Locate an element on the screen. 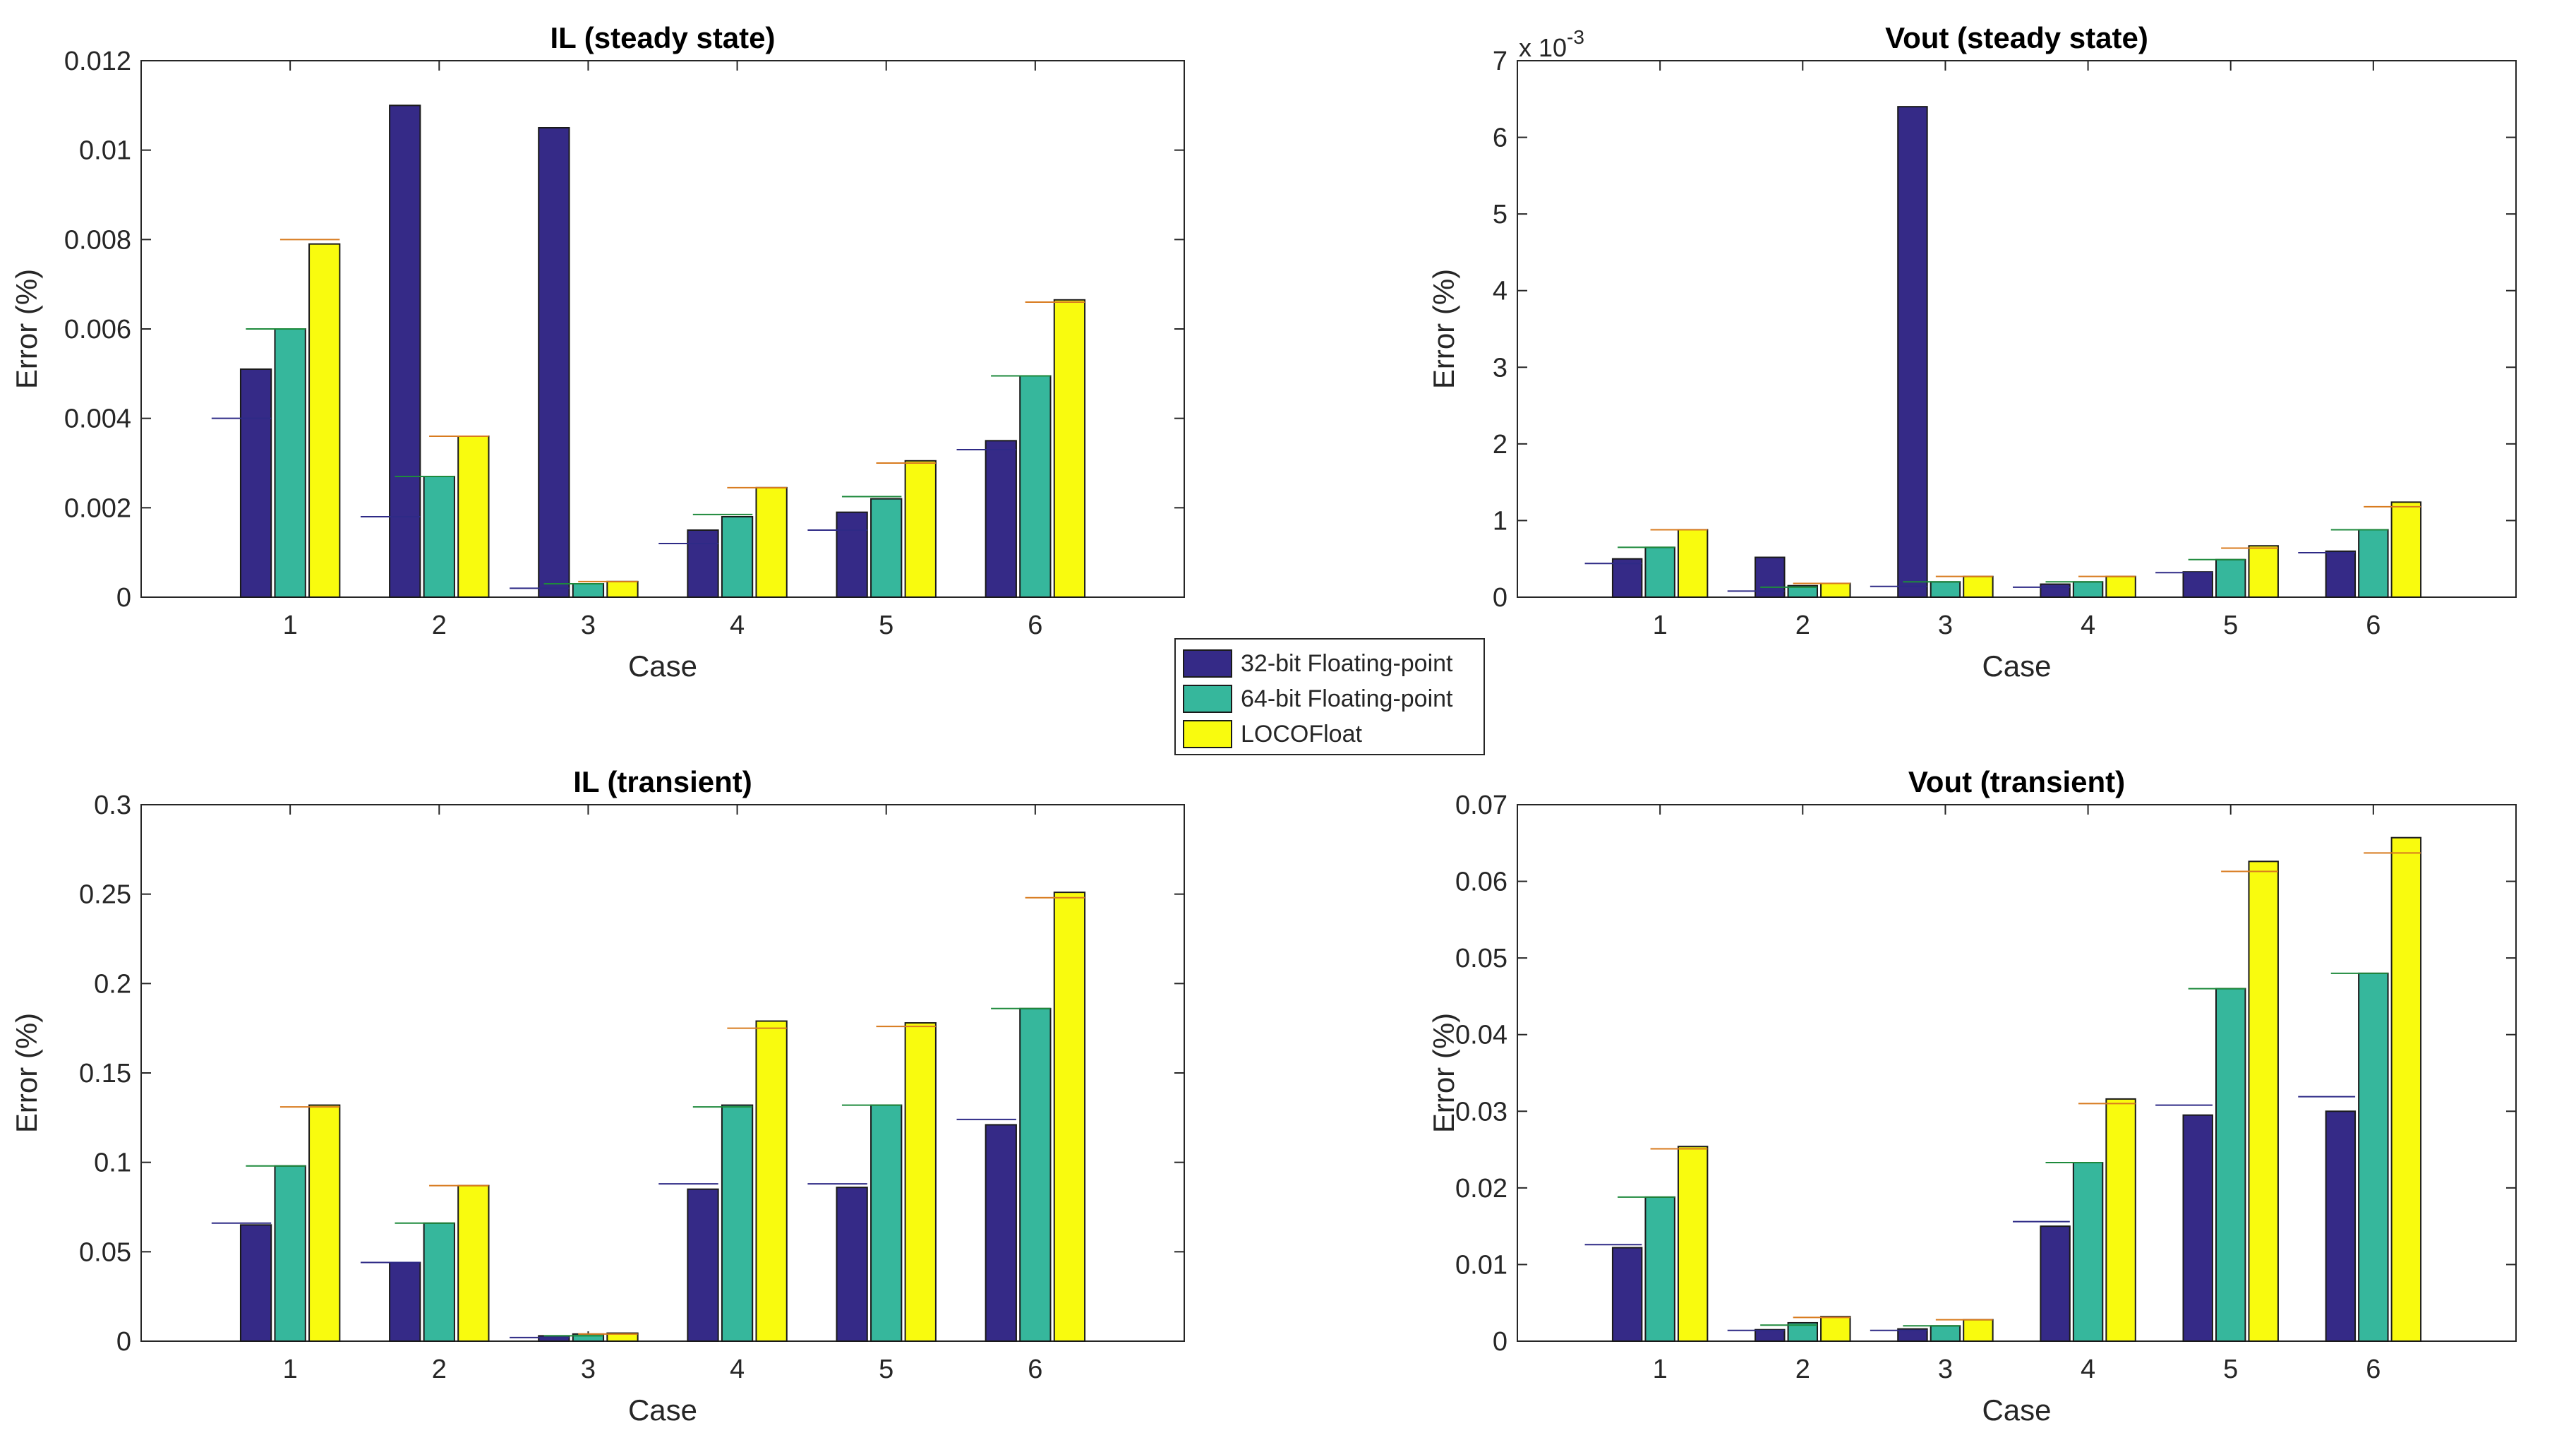  bar-vout-transient-s1-case2 is located at coordinates (1770, 1335).